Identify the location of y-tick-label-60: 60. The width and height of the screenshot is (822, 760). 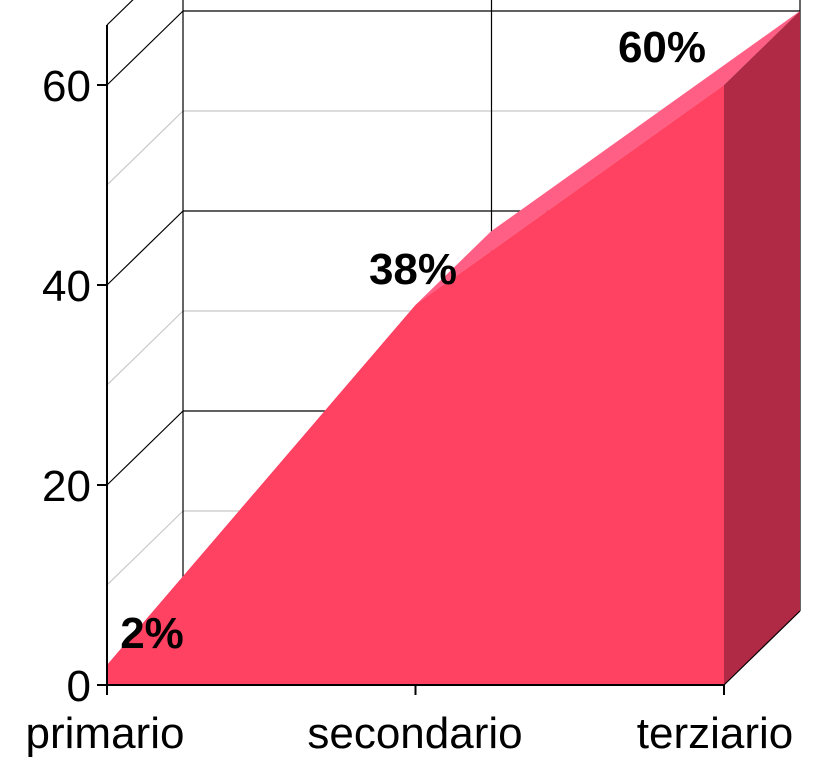
(66, 86).